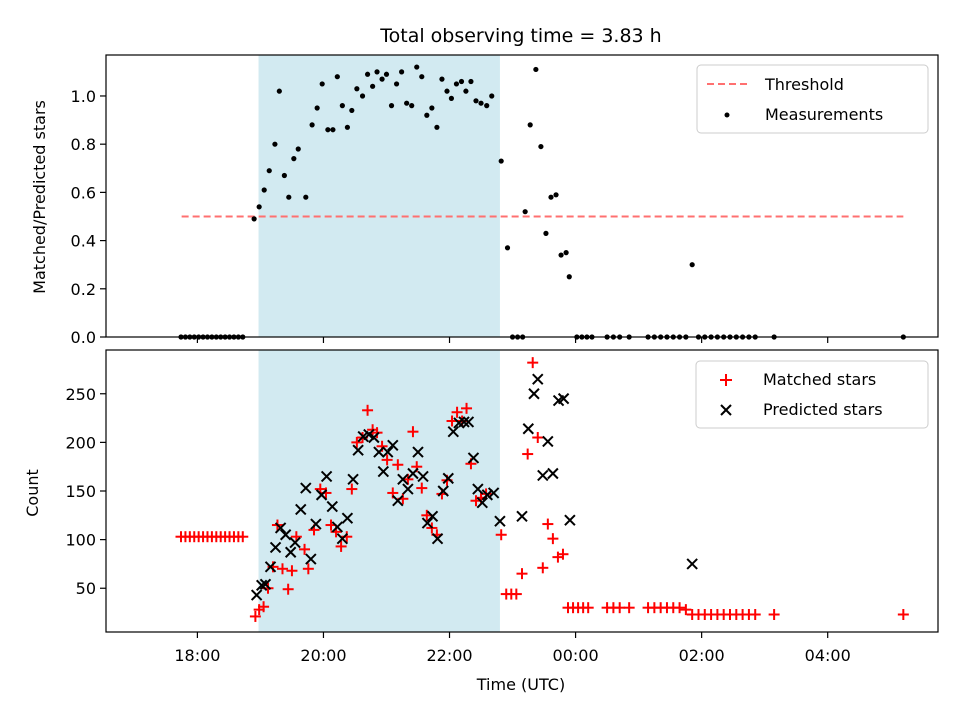 This screenshot has height=720, width=960. Describe the element at coordinates (726, 410) in the screenshot. I see `legend-predicted-swatch` at that location.